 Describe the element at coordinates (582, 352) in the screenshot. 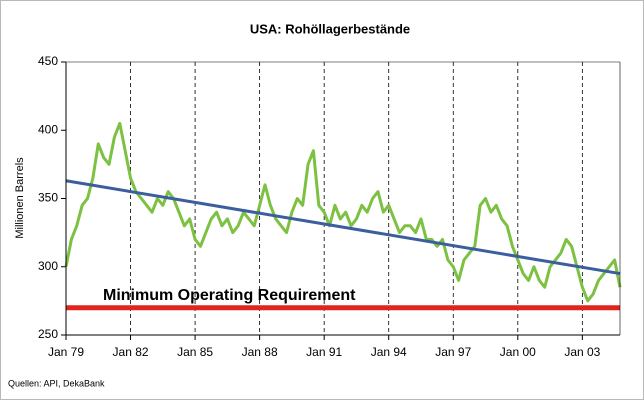

I see `x-tick-label: Jan 03` at that location.